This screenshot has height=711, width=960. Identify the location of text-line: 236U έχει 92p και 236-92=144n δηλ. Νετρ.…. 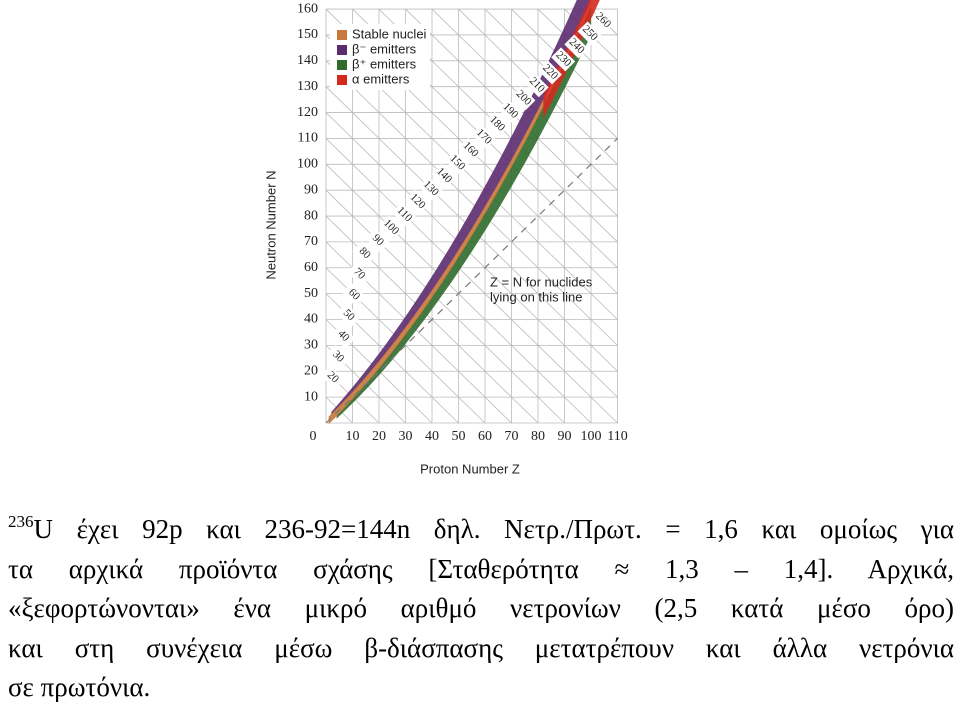
(481, 530).